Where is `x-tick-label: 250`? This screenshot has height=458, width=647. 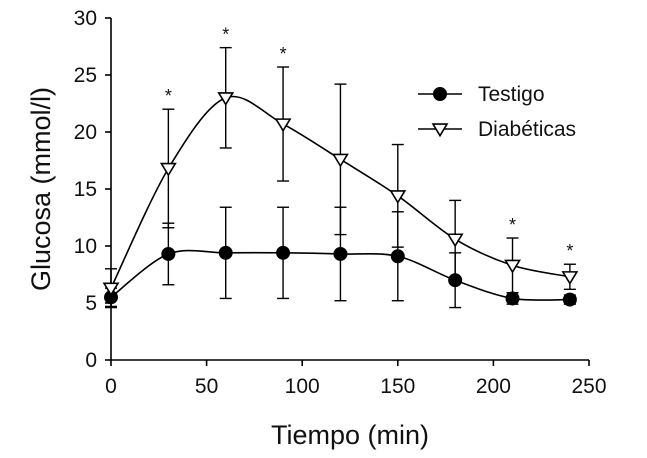 x-tick-label: 250 is located at coordinates (588, 386).